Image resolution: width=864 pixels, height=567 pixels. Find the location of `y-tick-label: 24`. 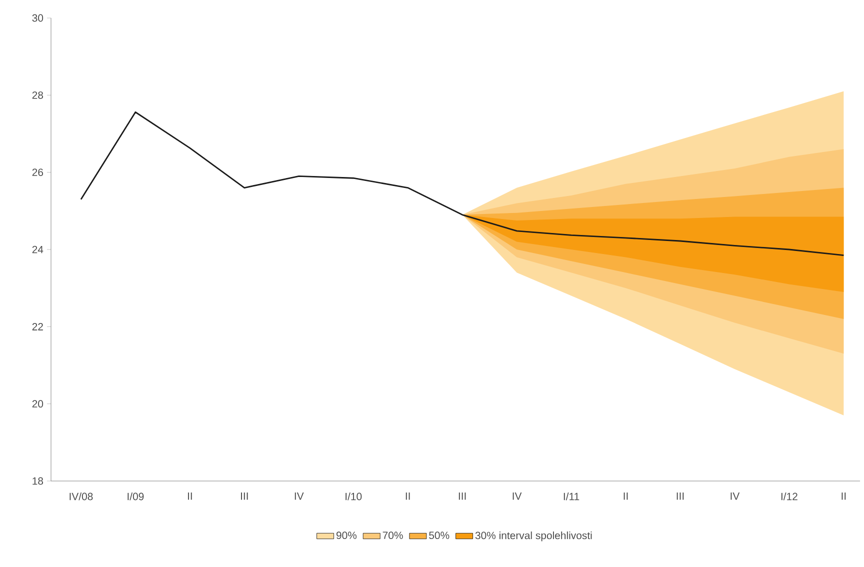

y-tick-label: 24 is located at coordinates (38, 250).